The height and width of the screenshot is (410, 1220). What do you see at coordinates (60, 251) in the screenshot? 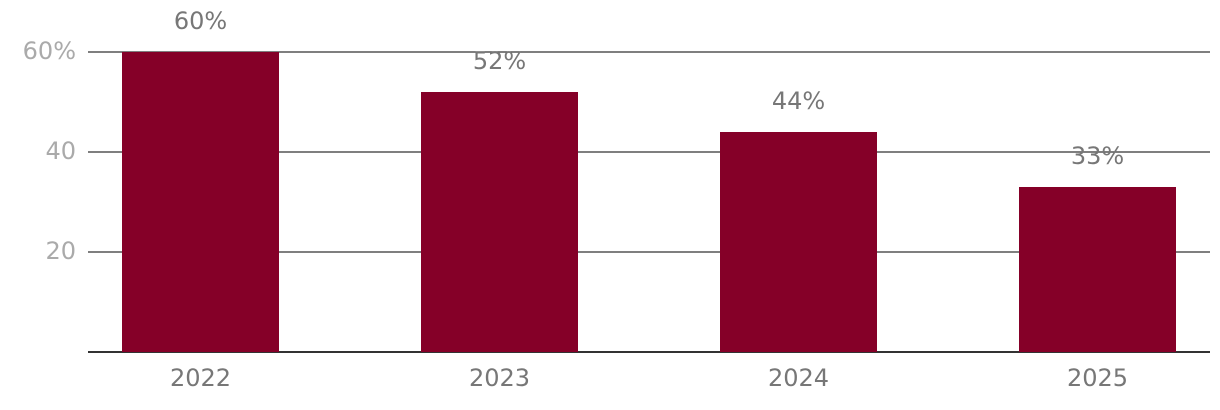
I see `y-tick-label: 20` at bounding box center [60, 251].